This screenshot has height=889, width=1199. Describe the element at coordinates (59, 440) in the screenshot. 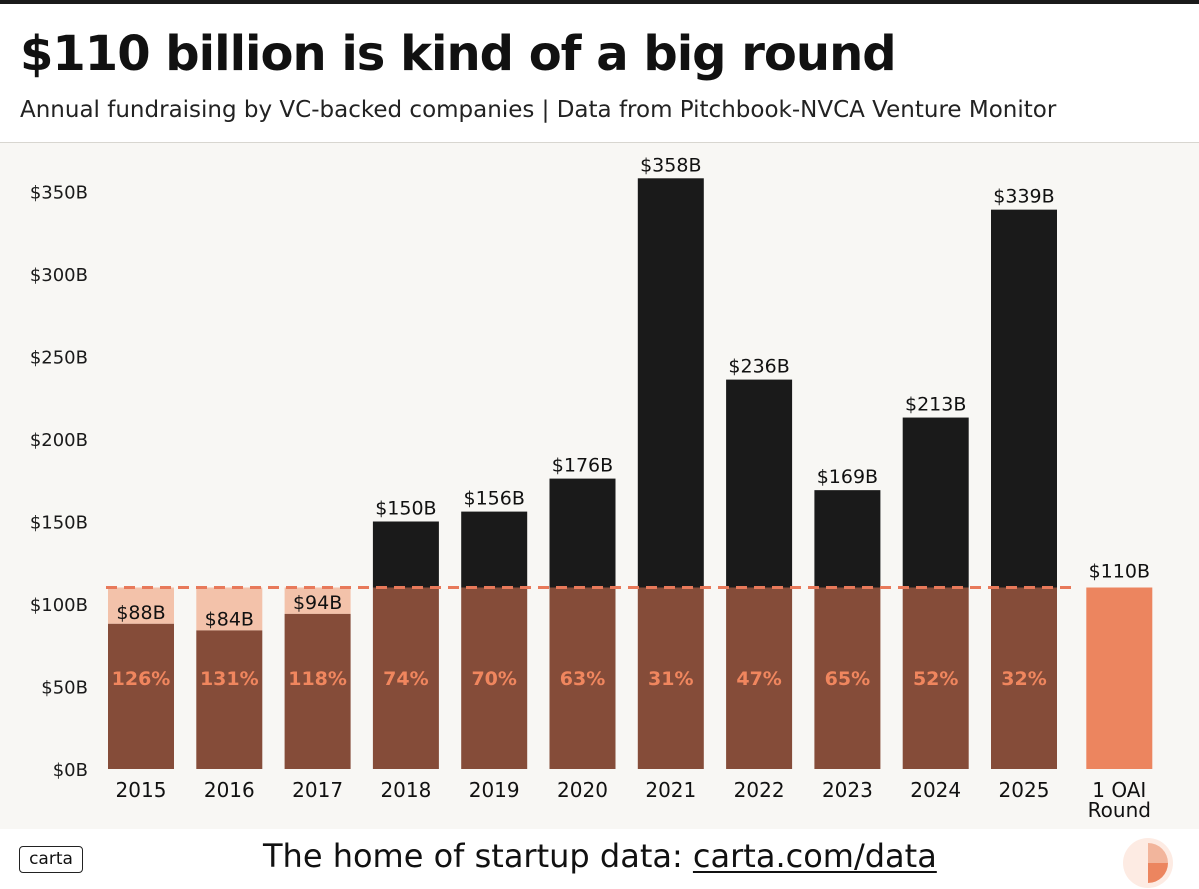

I see `y-tick-label: $200B` at that location.